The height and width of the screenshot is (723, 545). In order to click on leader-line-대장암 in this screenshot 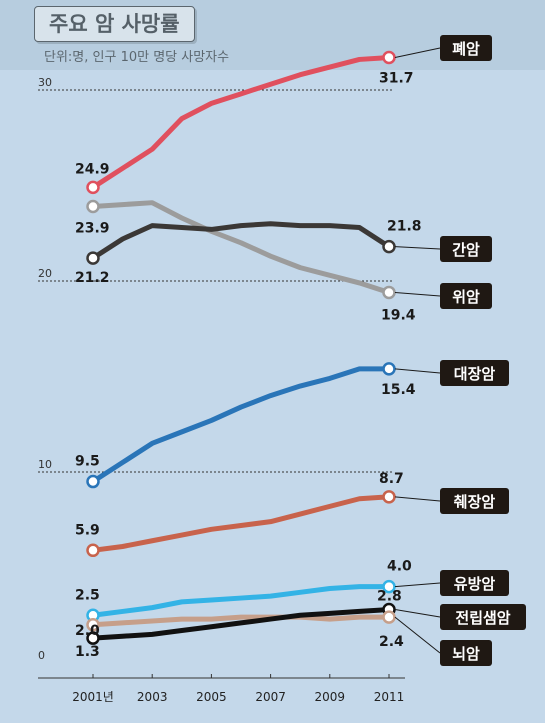, I will do `click(417, 371)`.